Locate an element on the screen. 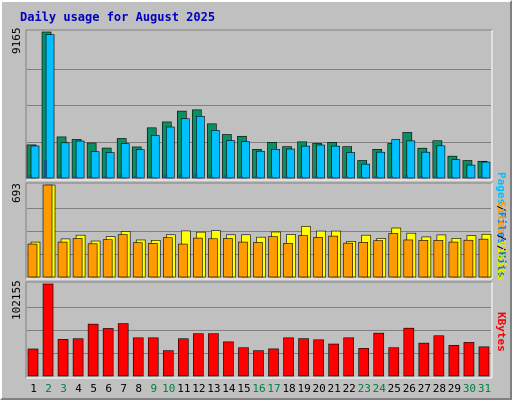 The height and width of the screenshot is (400, 512). x-label-day-24: 24 is located at coordinates (380, 388).